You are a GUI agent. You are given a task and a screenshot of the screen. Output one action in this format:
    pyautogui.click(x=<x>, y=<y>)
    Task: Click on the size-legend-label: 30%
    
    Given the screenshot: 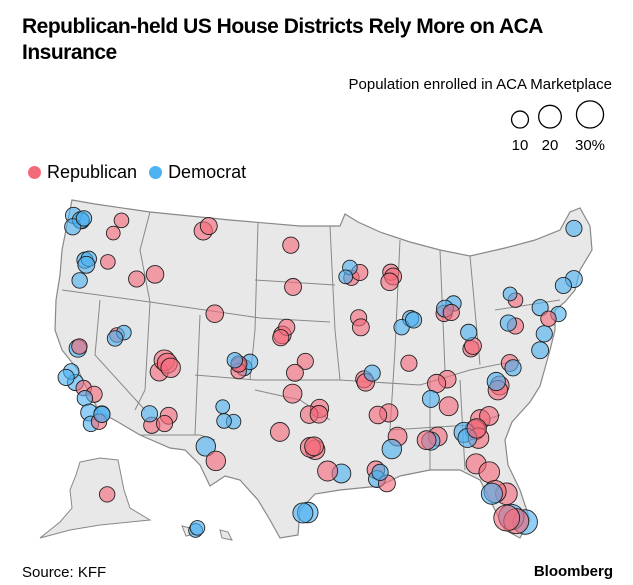 What is the action you would take?
    pyautogui.click(x=590, y=145)
    